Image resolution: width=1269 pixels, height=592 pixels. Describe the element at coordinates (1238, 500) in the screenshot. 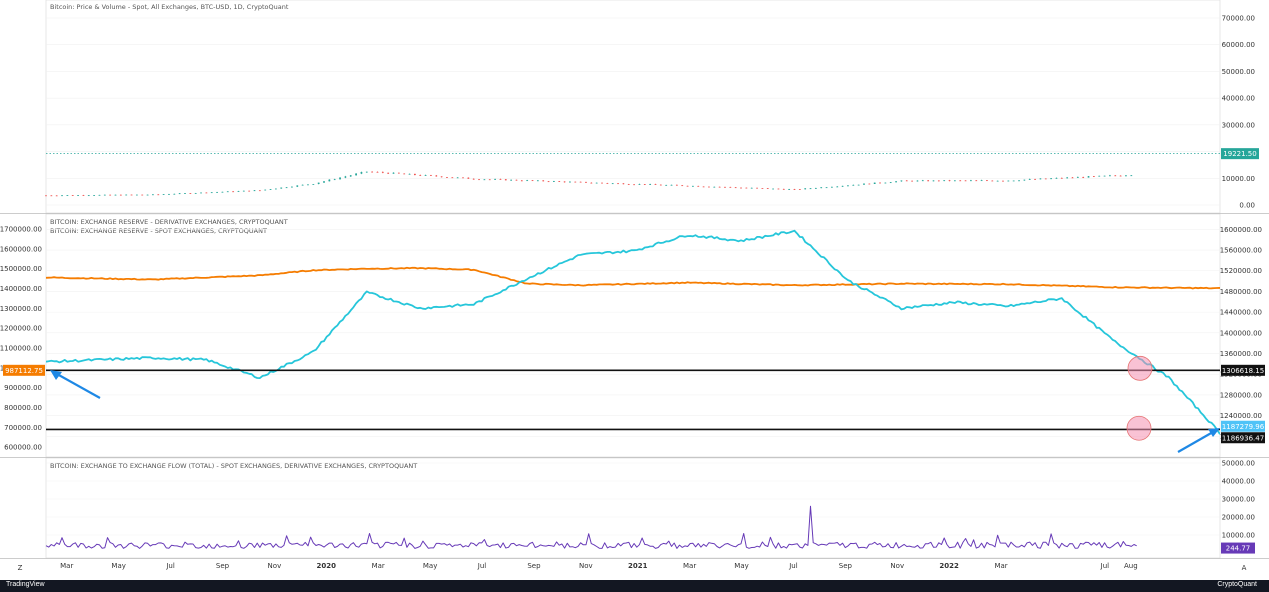

I see `flow-y-tick: 30000.00` at that location.